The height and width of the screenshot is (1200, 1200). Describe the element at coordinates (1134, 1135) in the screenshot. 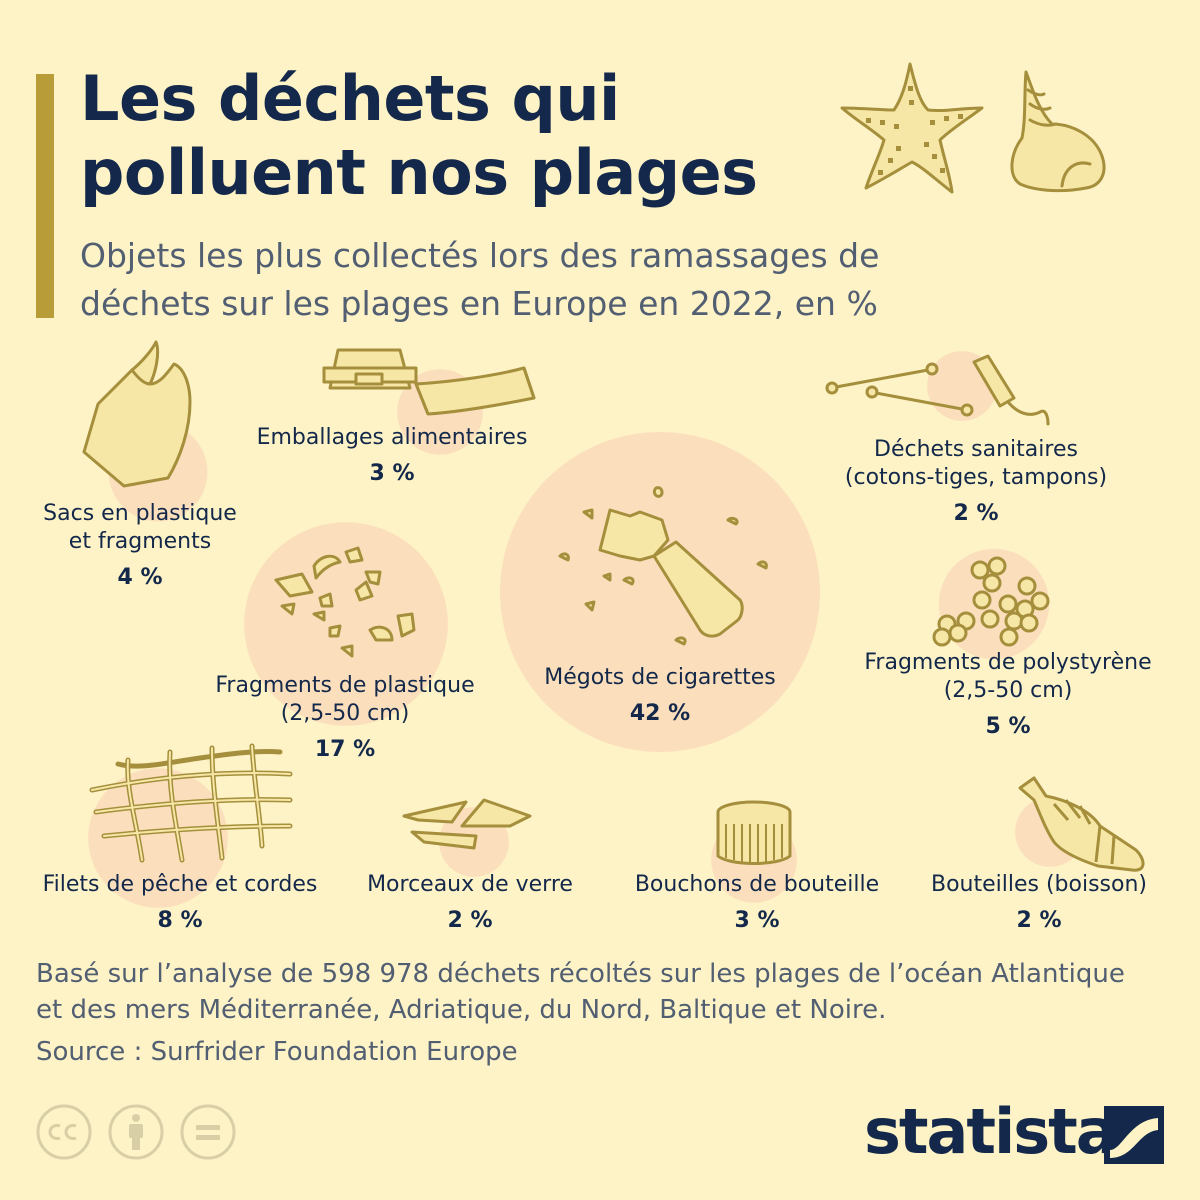

I see `statista-mark-icon` at that location.